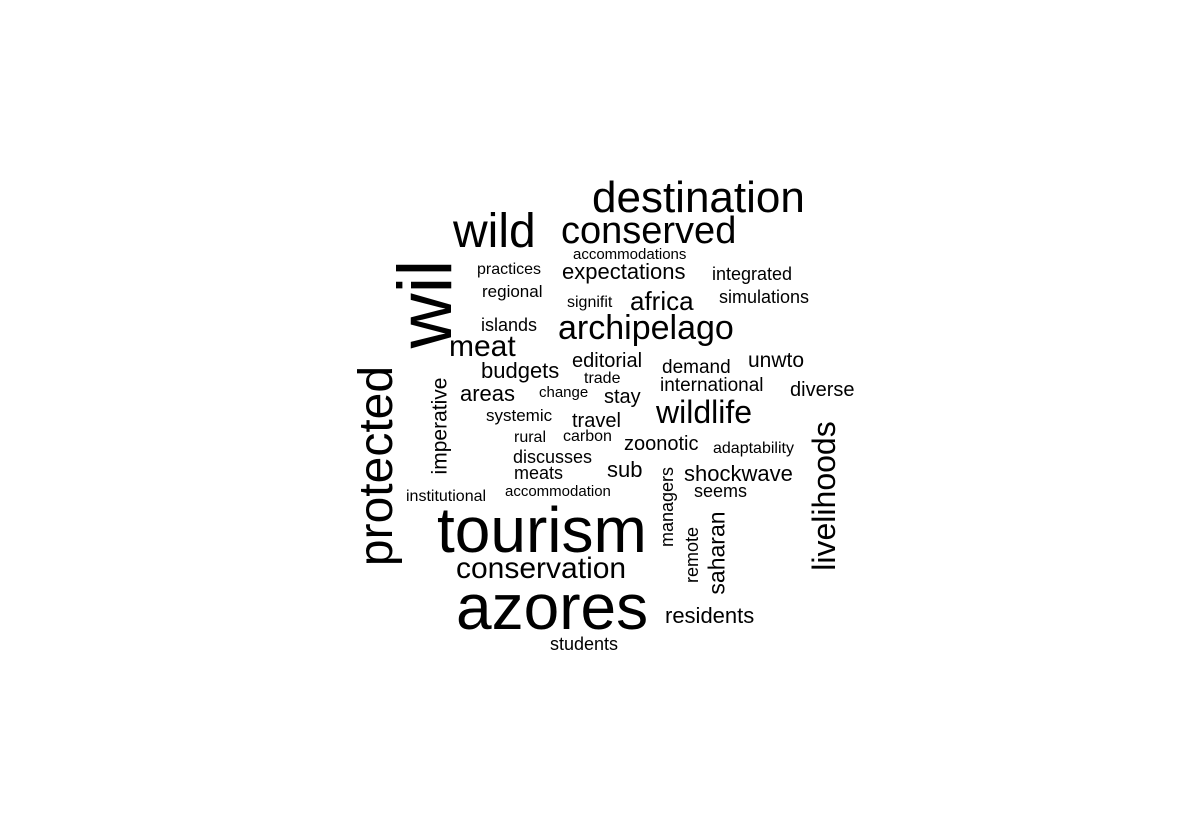 This screenshot has height=840, width=1200. What do you see at coordinates (704, 412) in the screenshot?
I see `word-wildlife: wildlife` at bounding box center [704, 412].